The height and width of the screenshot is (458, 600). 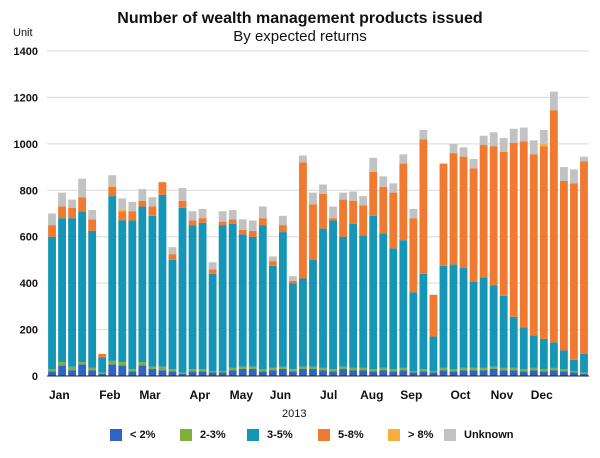 What do you see at coordinates (29, 191) in the screenshot?
I see `y-tick-label: 800` at bounding box center [29, 191].